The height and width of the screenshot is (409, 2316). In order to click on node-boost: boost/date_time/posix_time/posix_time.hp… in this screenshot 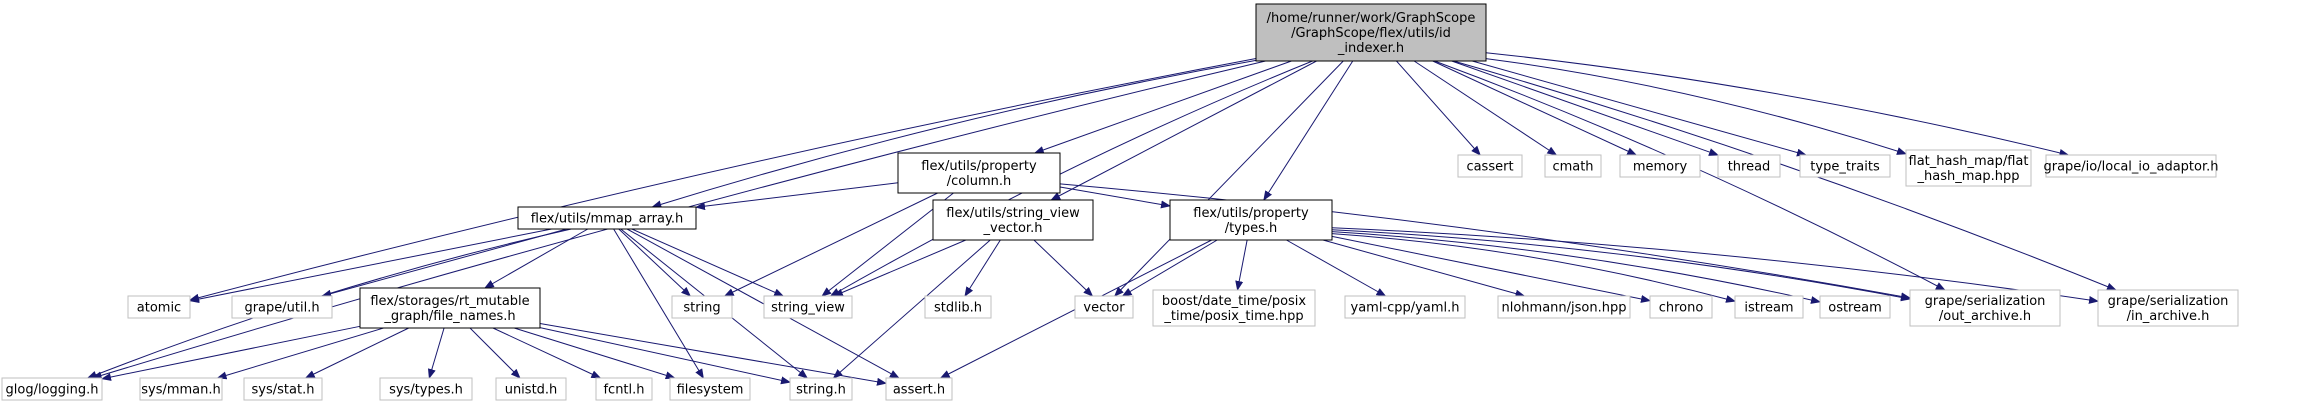, I will do `click(1234, 308)`.